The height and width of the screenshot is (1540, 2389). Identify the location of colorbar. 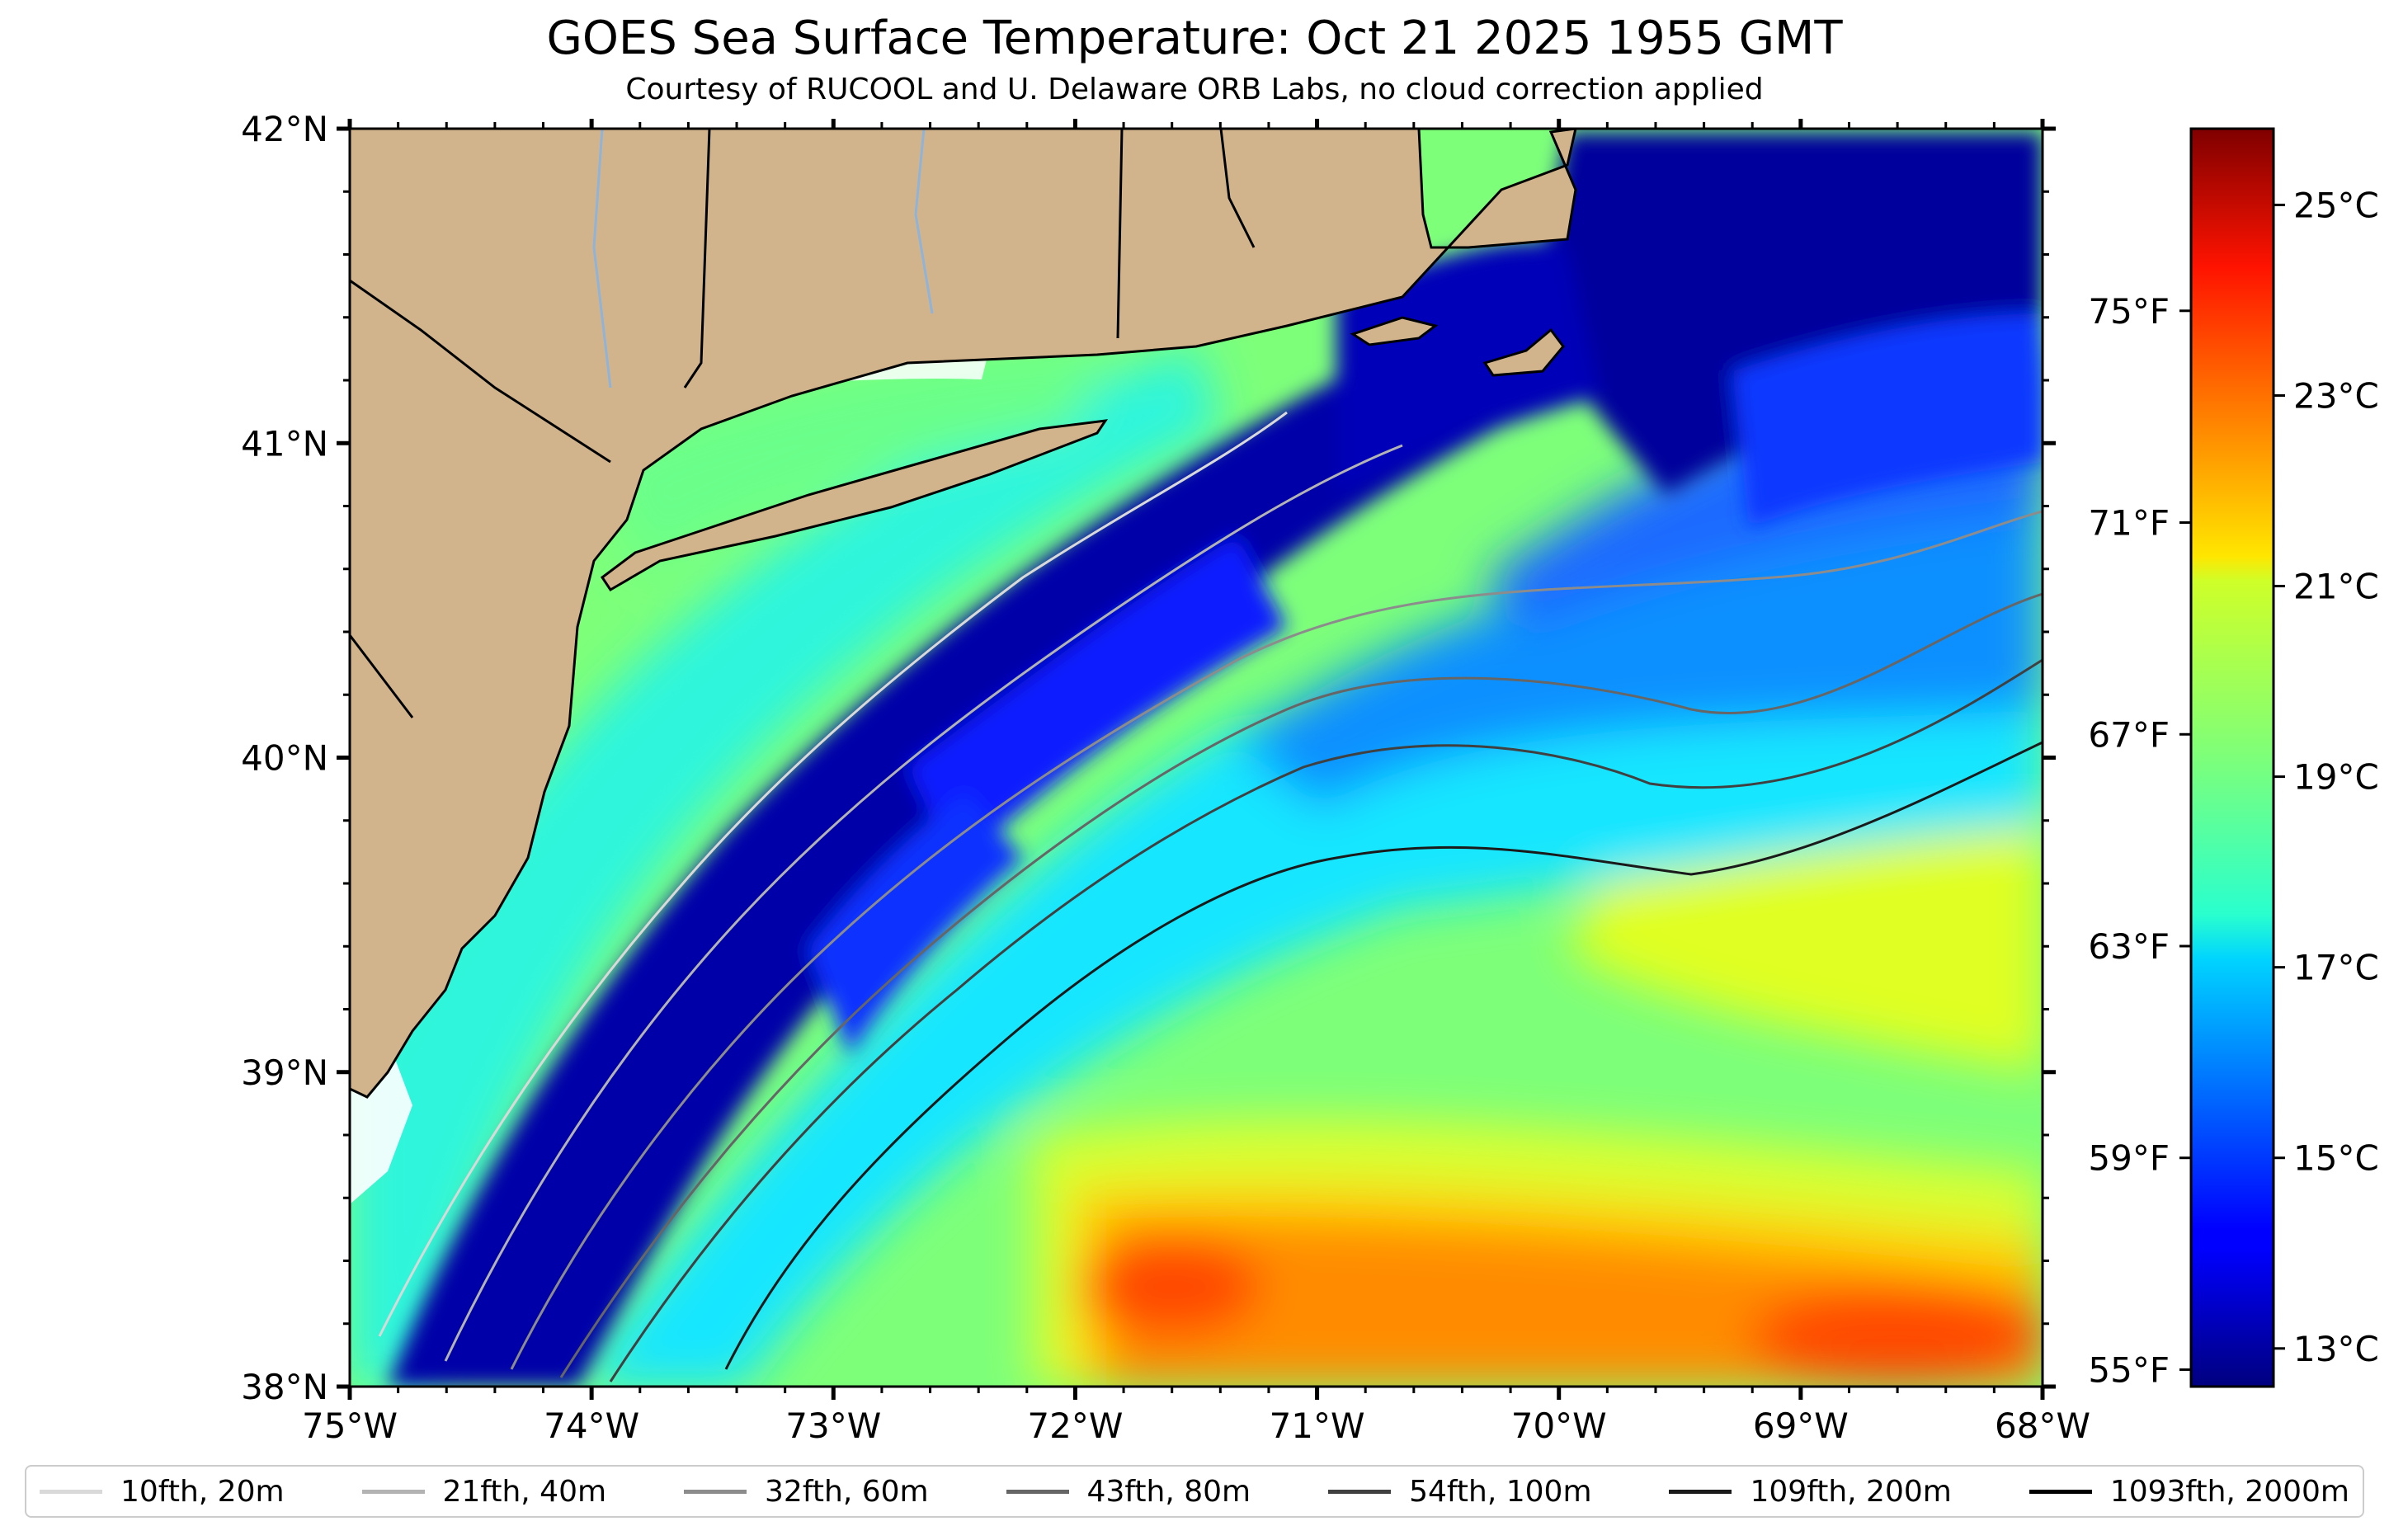
(2232, 757).